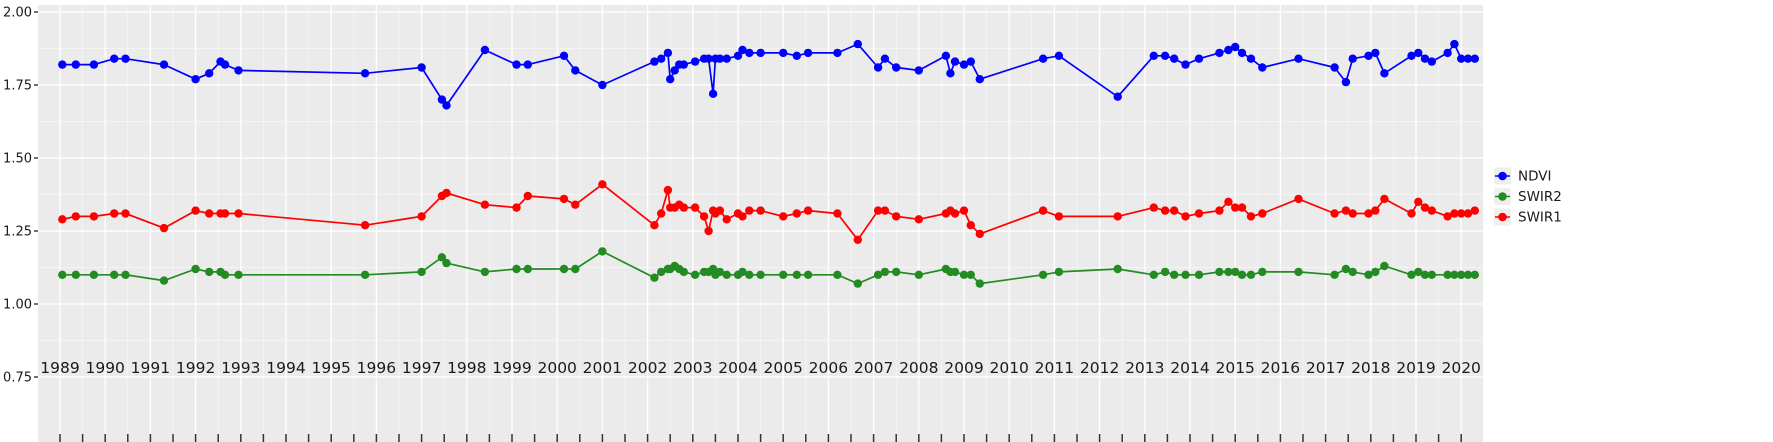  What do you see at coordinates (1370, 368) in the screenshot?
I see `x-axis-label: 2018` at bounding box center [1370, 368].